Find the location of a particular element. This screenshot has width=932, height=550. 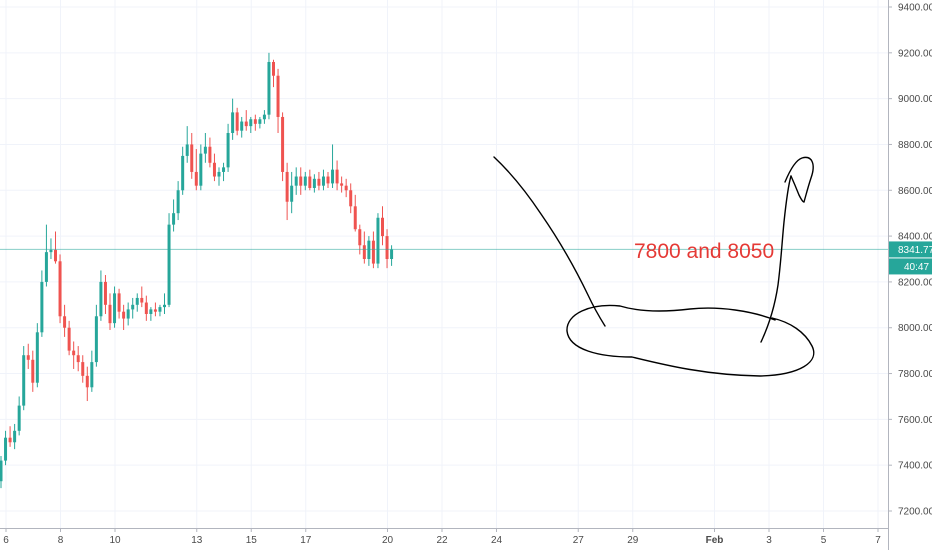

drawn-target-ellipse is located at coordinates (690, 340).